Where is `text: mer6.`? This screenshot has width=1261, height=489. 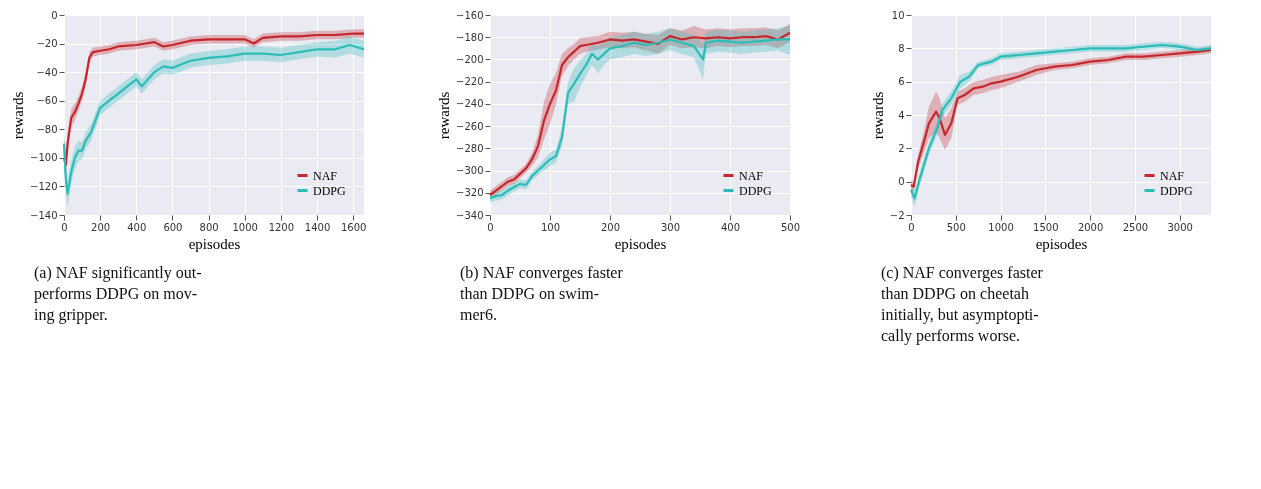 text: mer6. is located at coordinates (478, 314).